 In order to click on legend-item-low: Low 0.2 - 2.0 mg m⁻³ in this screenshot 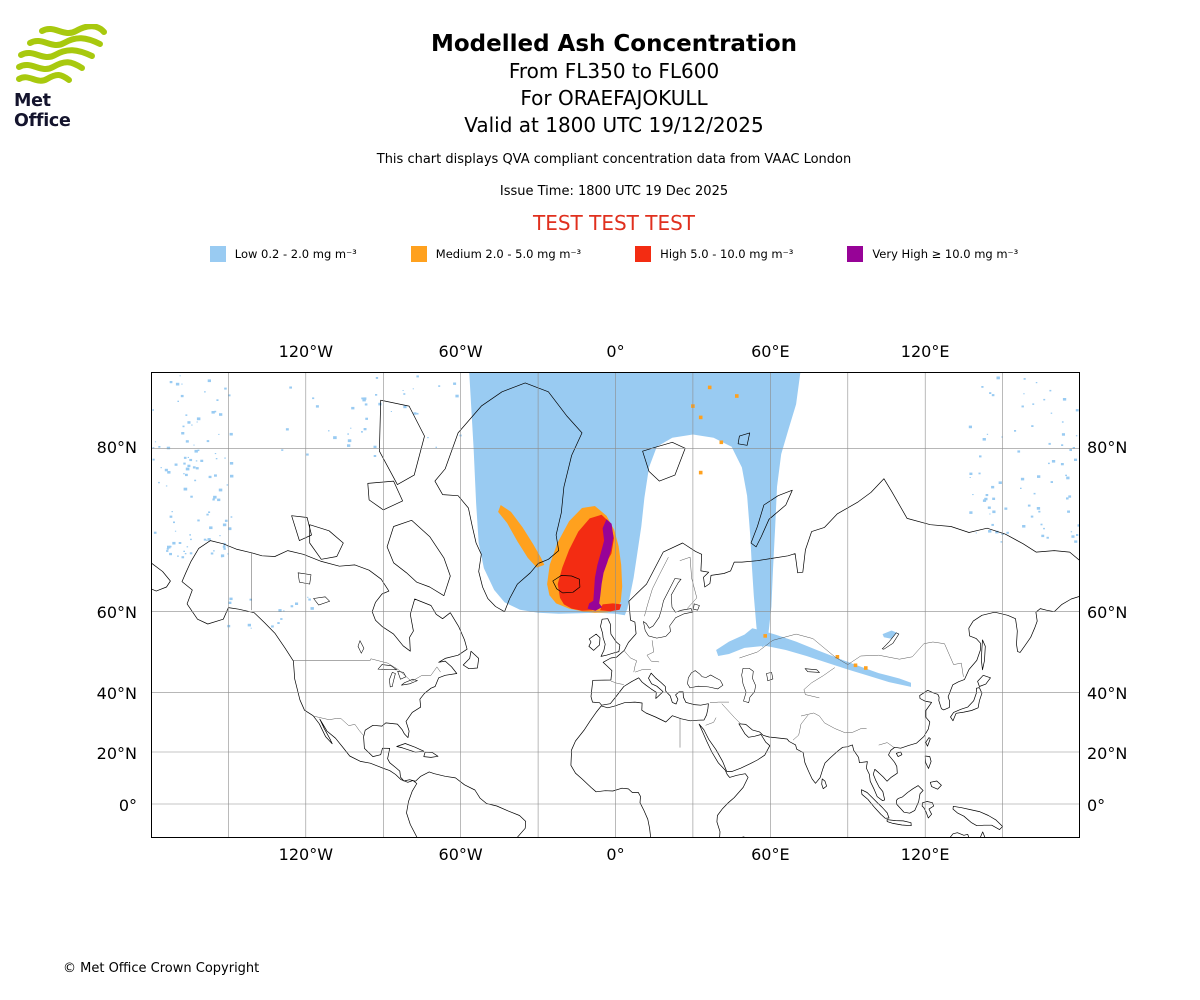, I will do `click(283, 254)`.